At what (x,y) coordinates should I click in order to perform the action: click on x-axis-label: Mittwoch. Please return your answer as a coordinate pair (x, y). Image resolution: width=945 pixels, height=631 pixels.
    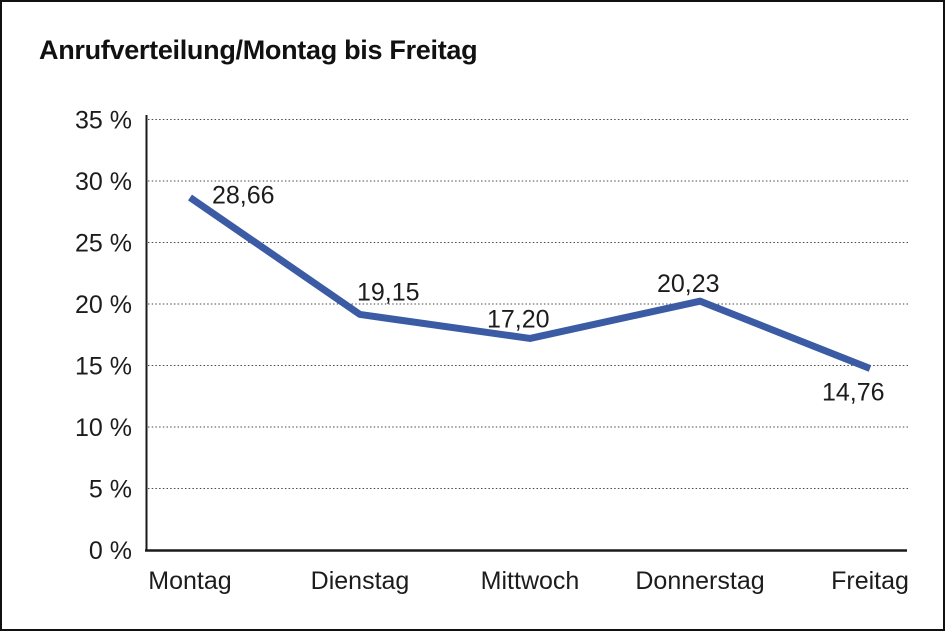
    Looking at the image, I should click on (530, 581).